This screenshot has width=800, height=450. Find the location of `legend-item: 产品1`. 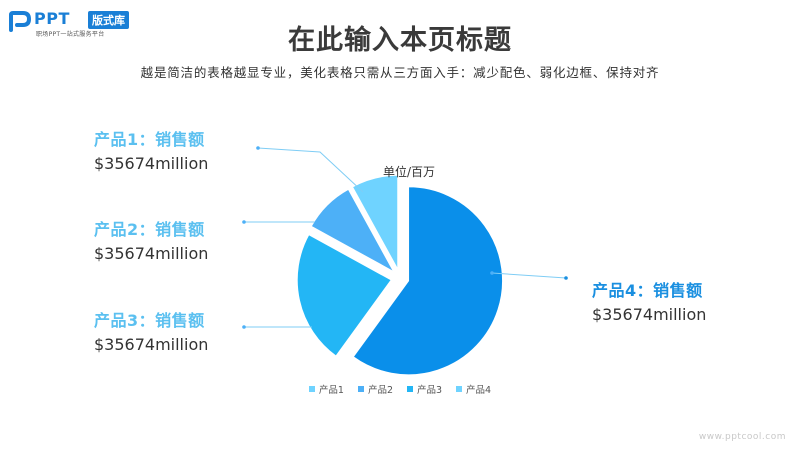

legend-item: 产品1 is located at coordinates (326, 389).